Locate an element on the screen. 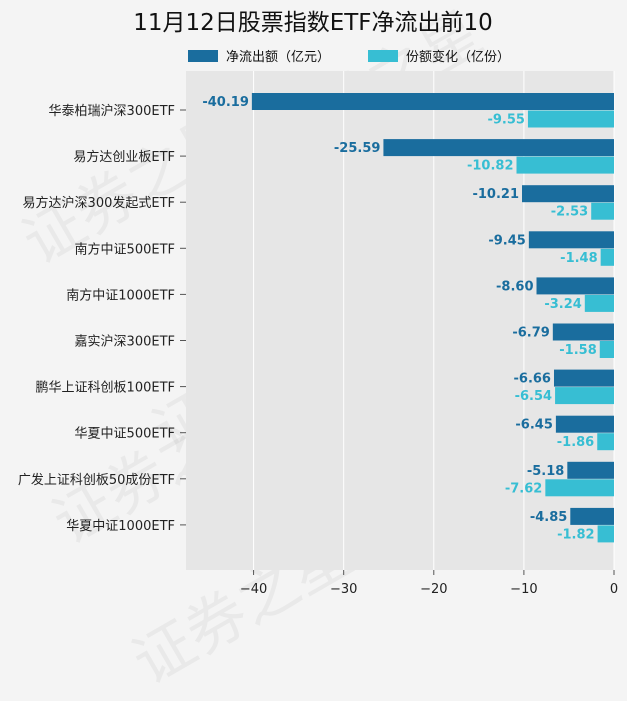 This screenshot has width=627, height=701. data-label: -5.18 is located at coordinates (545, 471).